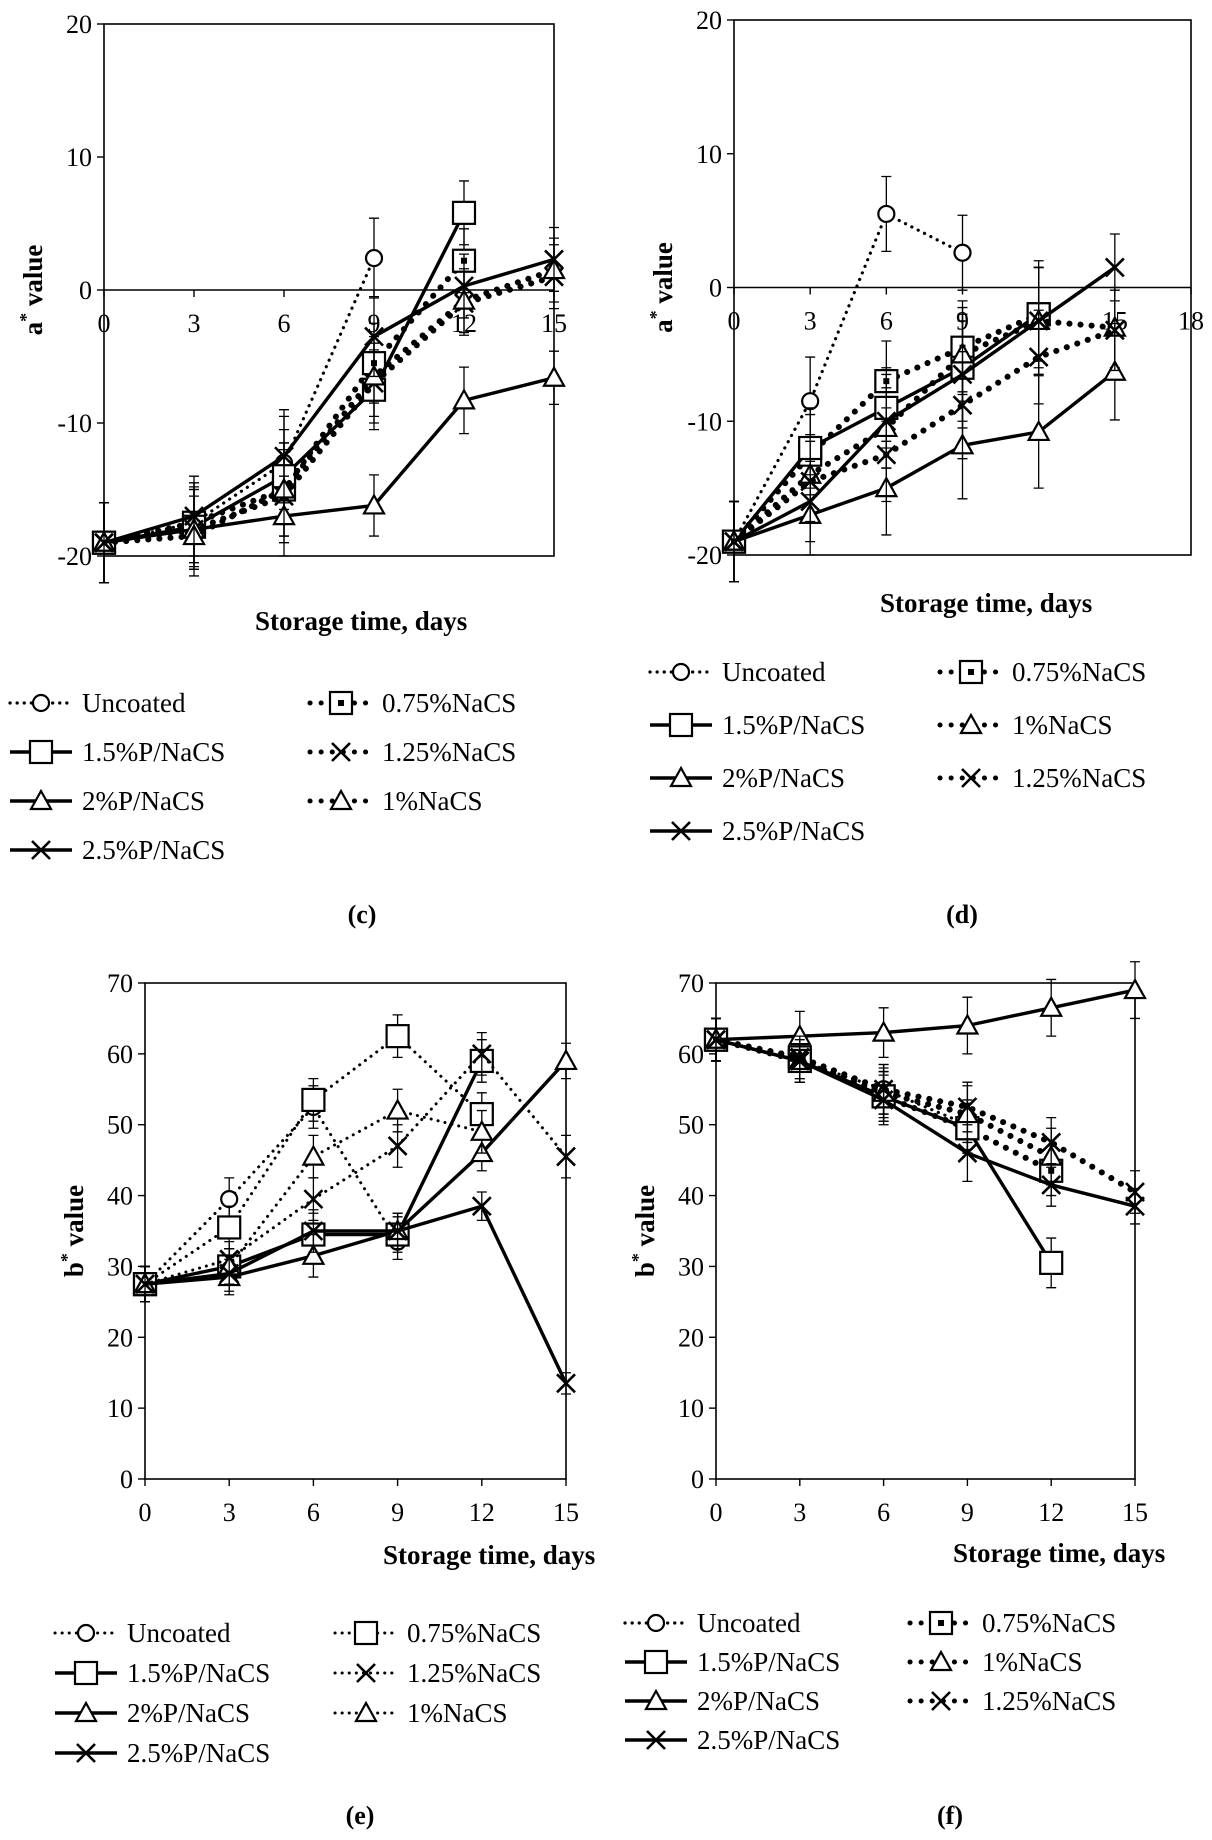 The image size is (1212, 1840). I want to click on x-tick-label: 3, so click(194, 323).